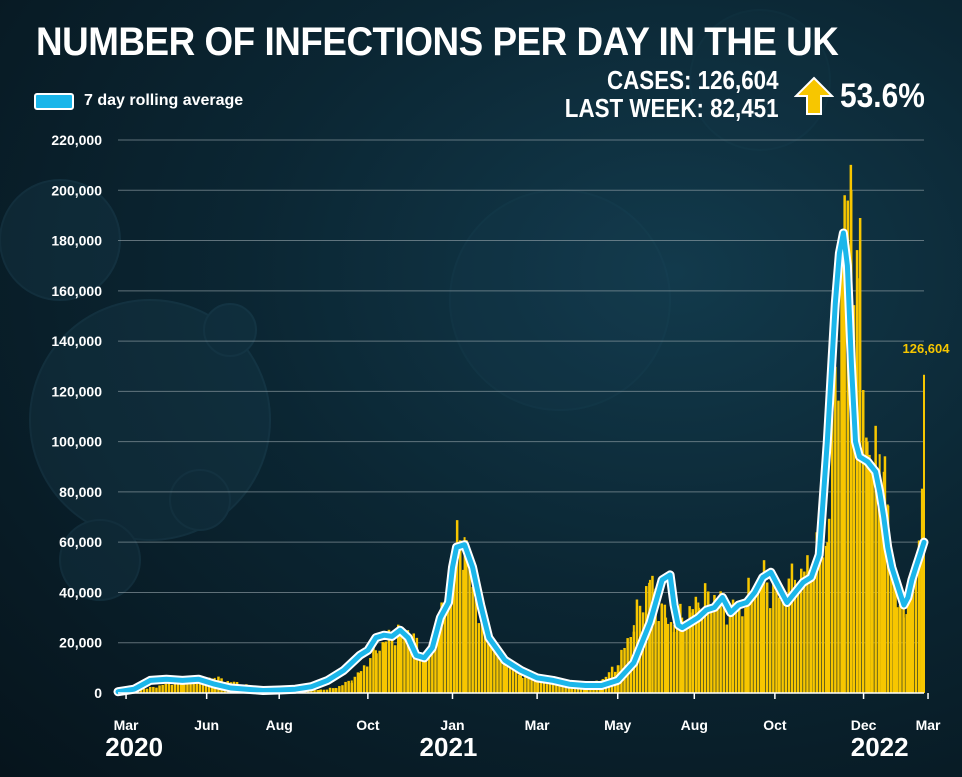 Image resolution: width=962 pixels, height=777 pixels. I want to click on legend-label: 7 day rolling average, so click(164, 100).